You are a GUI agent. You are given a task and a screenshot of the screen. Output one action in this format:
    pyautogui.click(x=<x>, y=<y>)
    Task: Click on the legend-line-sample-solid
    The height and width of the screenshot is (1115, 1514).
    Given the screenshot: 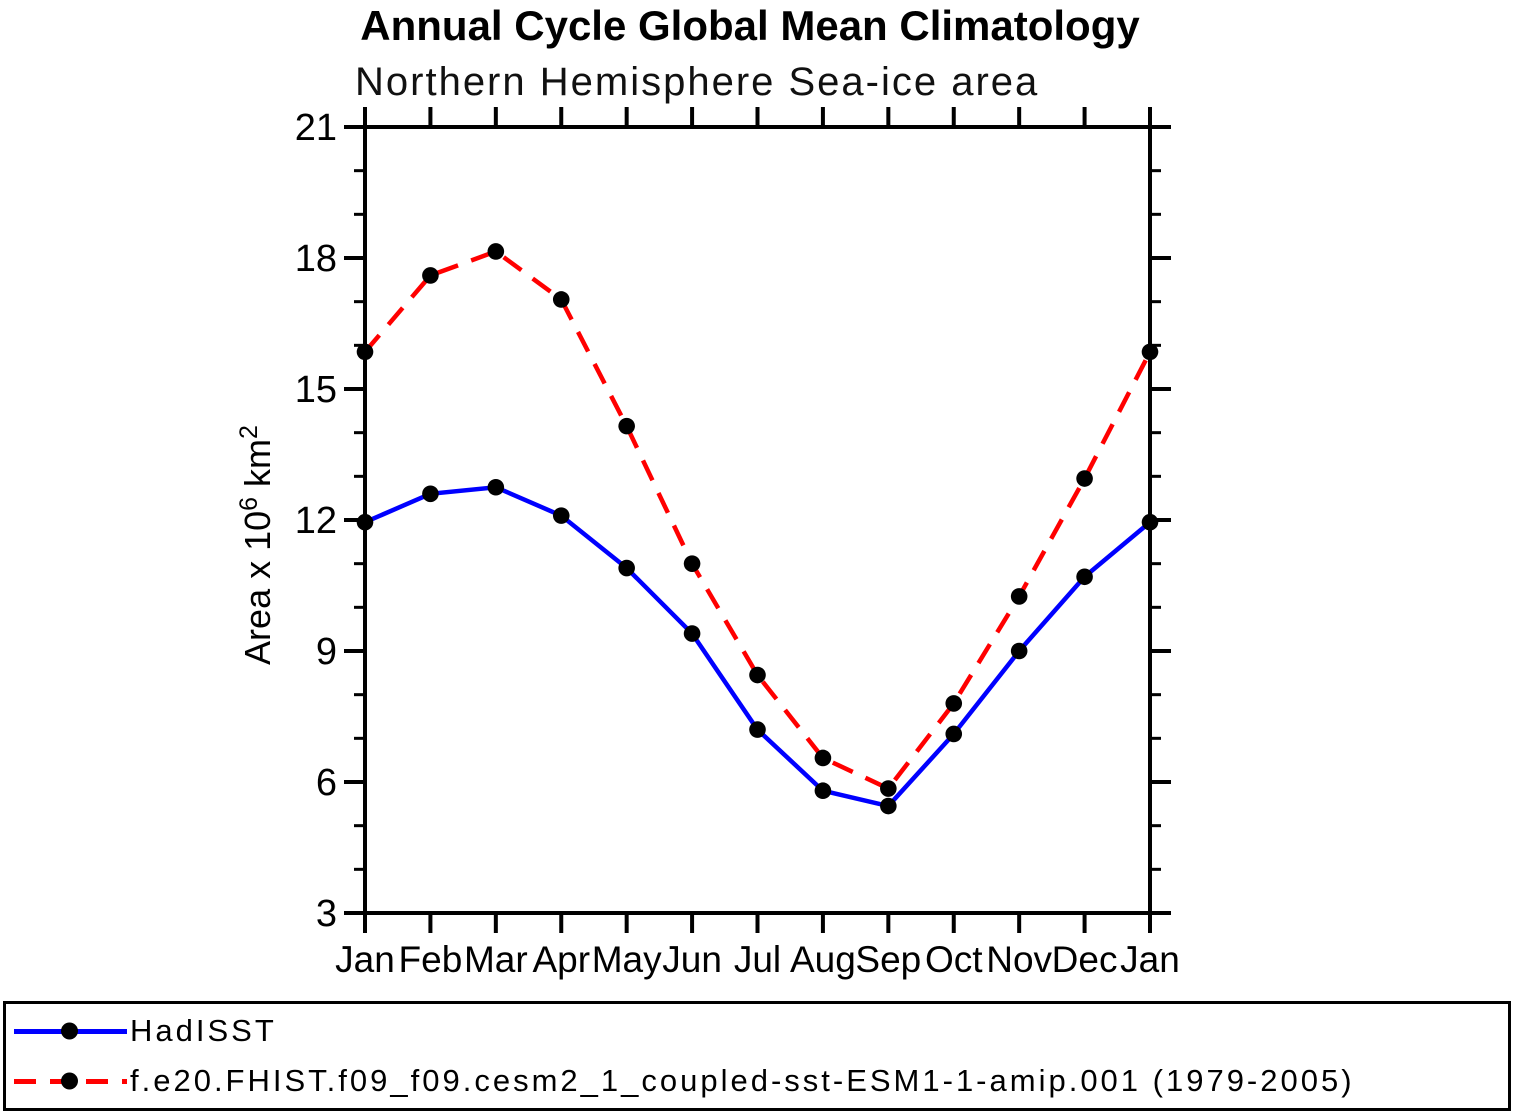 What is the action you would take?
    pyautogui.click(x=70, y=1031)
    